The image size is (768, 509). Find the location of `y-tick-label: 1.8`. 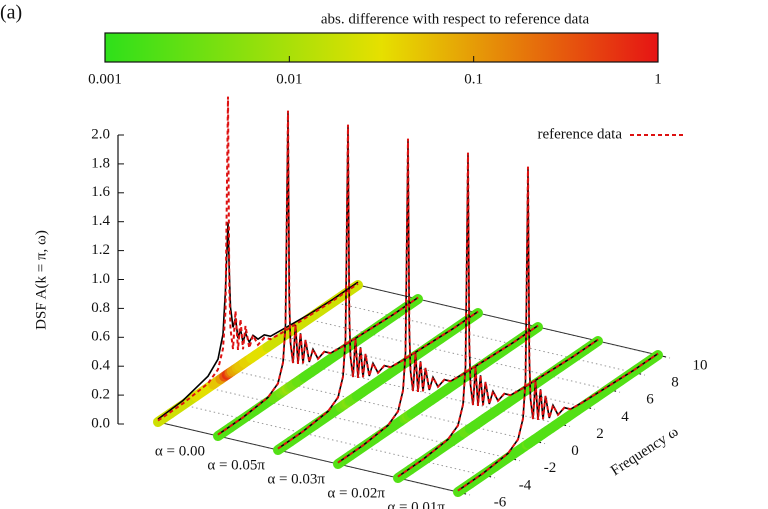

y-tick-label: 1.8 is located at coordinates (100, 163).